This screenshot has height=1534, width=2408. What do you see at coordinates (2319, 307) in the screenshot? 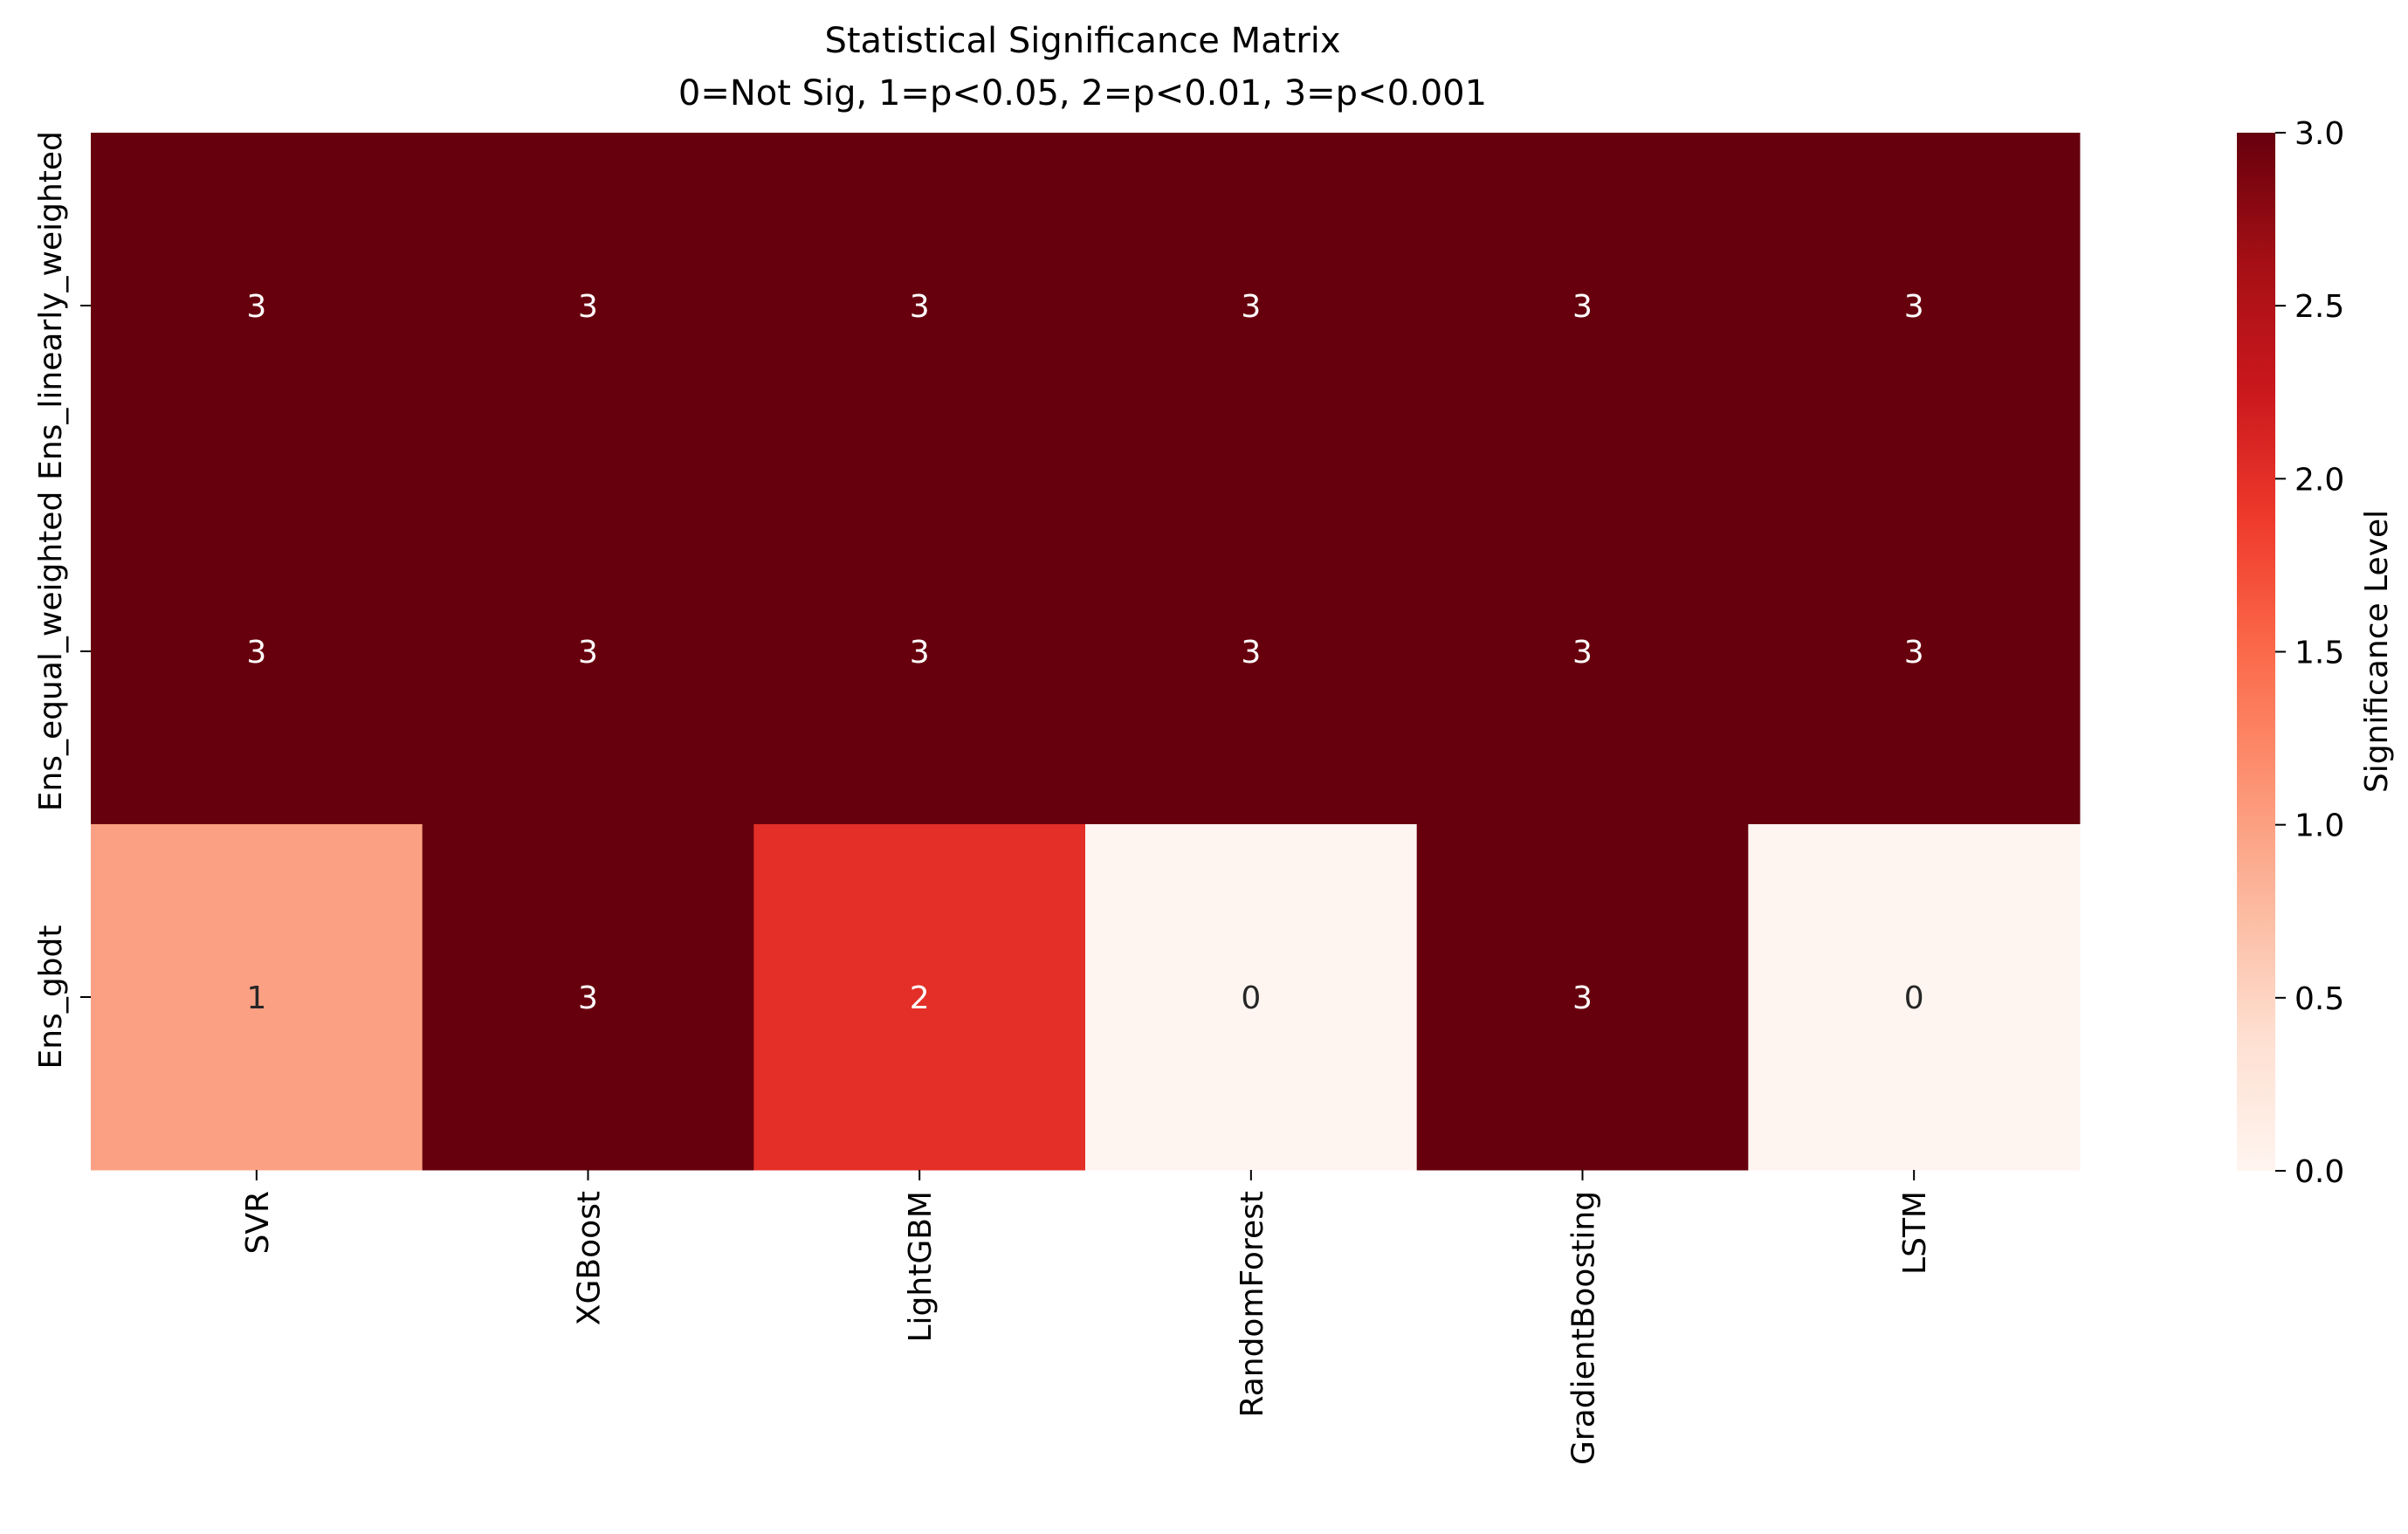
I see `colorbar-tick-label: 2.5` at bounding box center [2319, 307].